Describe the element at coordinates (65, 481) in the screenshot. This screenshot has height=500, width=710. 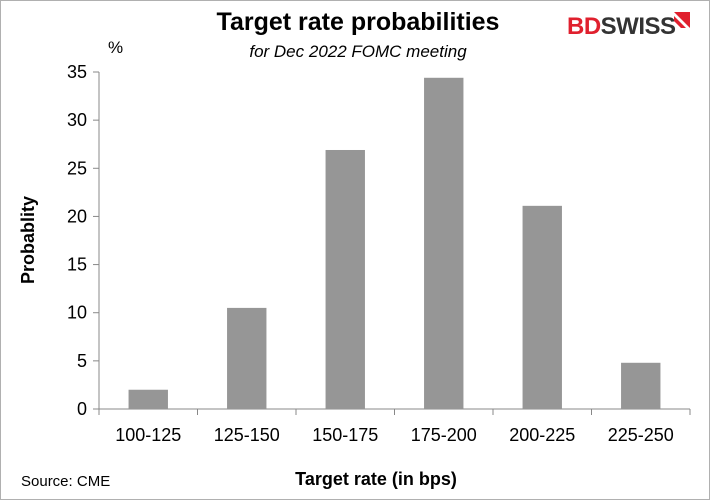
I see `source-note: Source: CME` at that location.